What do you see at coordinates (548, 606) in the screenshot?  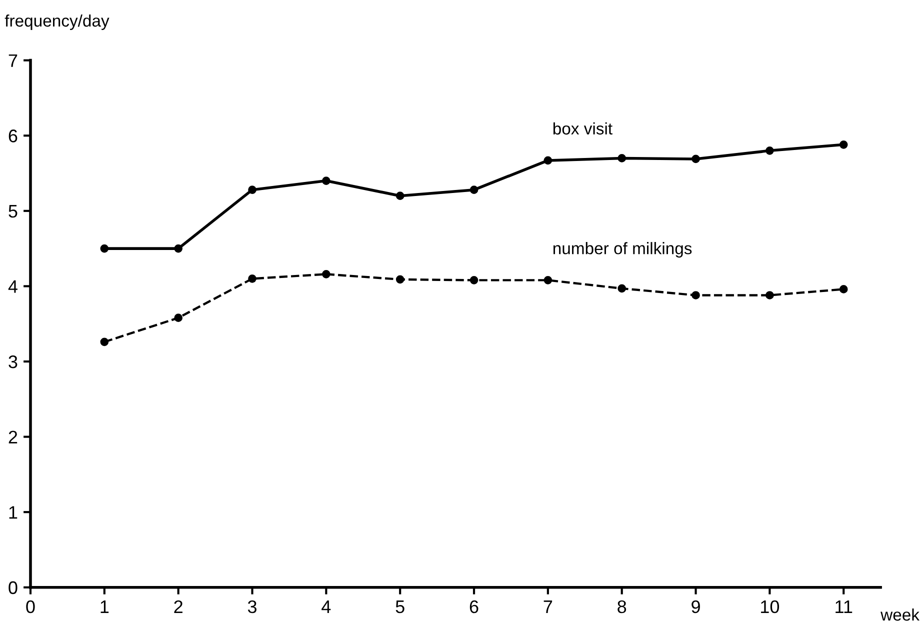 I see `x-tick-label: 7` at bounding box center [548, 606].